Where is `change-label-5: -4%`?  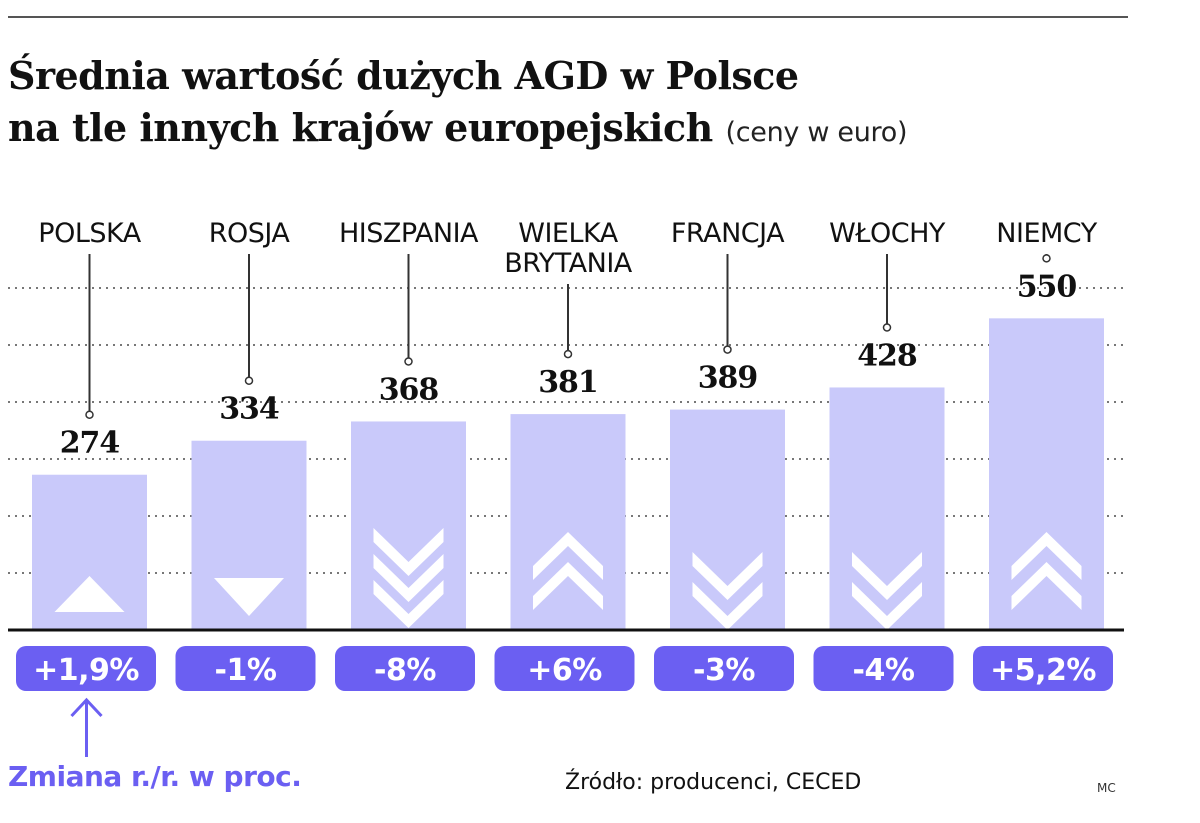 change-label-5: -4% is located at coordinates (884, 670).